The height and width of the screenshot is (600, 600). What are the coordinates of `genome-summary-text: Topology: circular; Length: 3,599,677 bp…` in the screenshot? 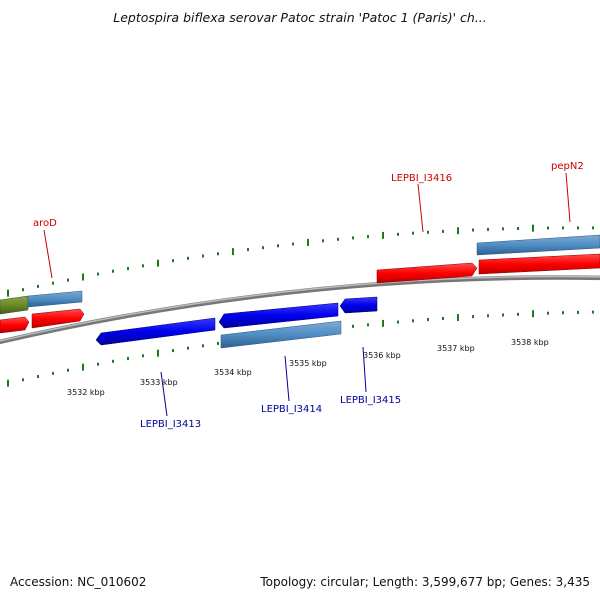 It's located at (425, 582).